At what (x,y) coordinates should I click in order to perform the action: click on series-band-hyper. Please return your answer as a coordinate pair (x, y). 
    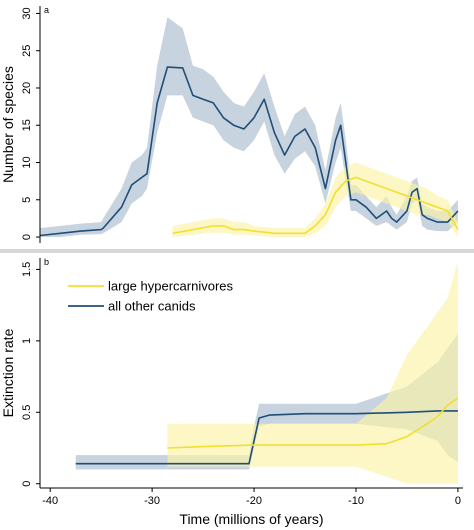
    Looking at the image, I should click on (315, 199).